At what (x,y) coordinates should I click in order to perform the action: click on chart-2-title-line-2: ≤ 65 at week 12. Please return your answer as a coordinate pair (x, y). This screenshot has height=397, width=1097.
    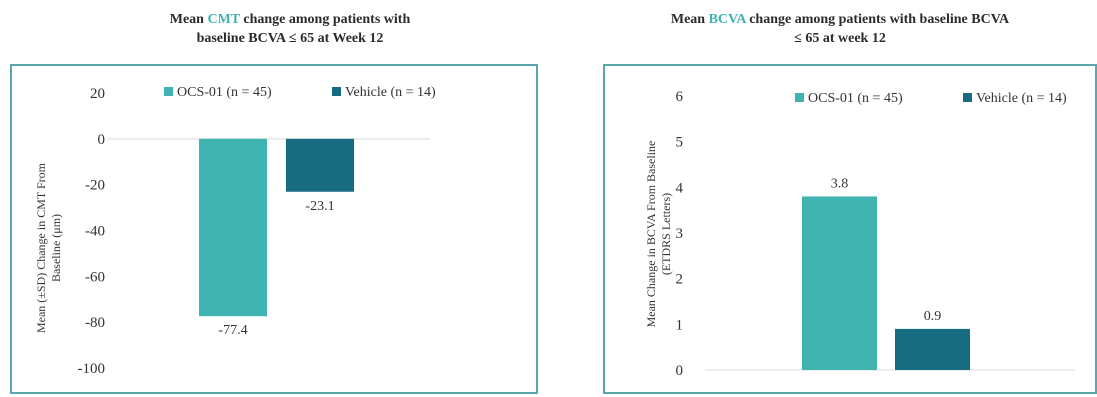
    Looking at the image, I should click on (840, 38).